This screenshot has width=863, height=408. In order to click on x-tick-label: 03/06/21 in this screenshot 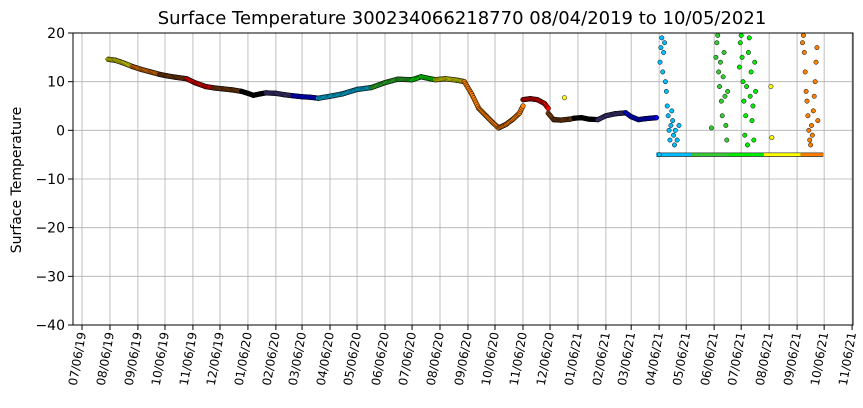, I will do `click(626, 359)`.